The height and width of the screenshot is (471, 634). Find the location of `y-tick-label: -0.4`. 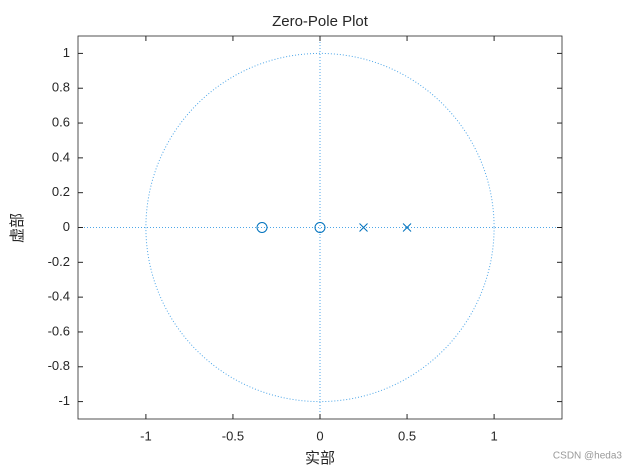

y-tick-label: -0.4 is located at coordinates (59, 296).